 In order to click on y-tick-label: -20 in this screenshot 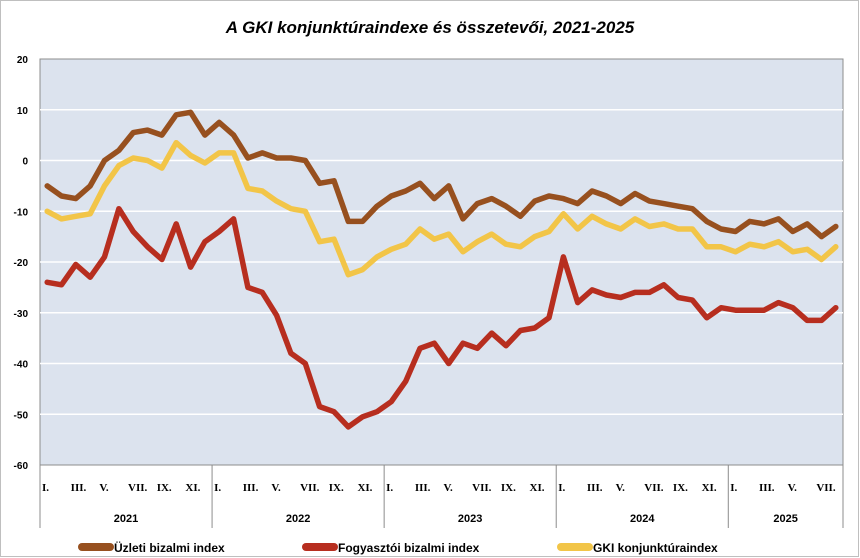, I will do `click(21, 263)`.